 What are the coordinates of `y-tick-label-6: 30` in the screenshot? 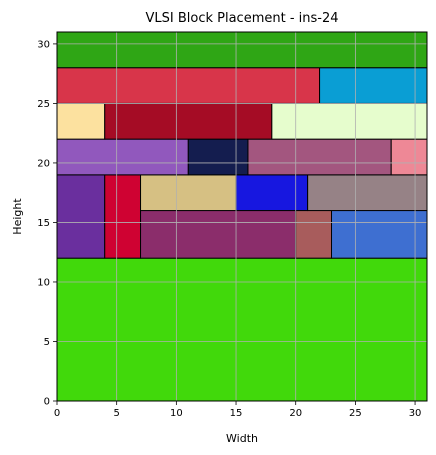 It's located at (43, 44).